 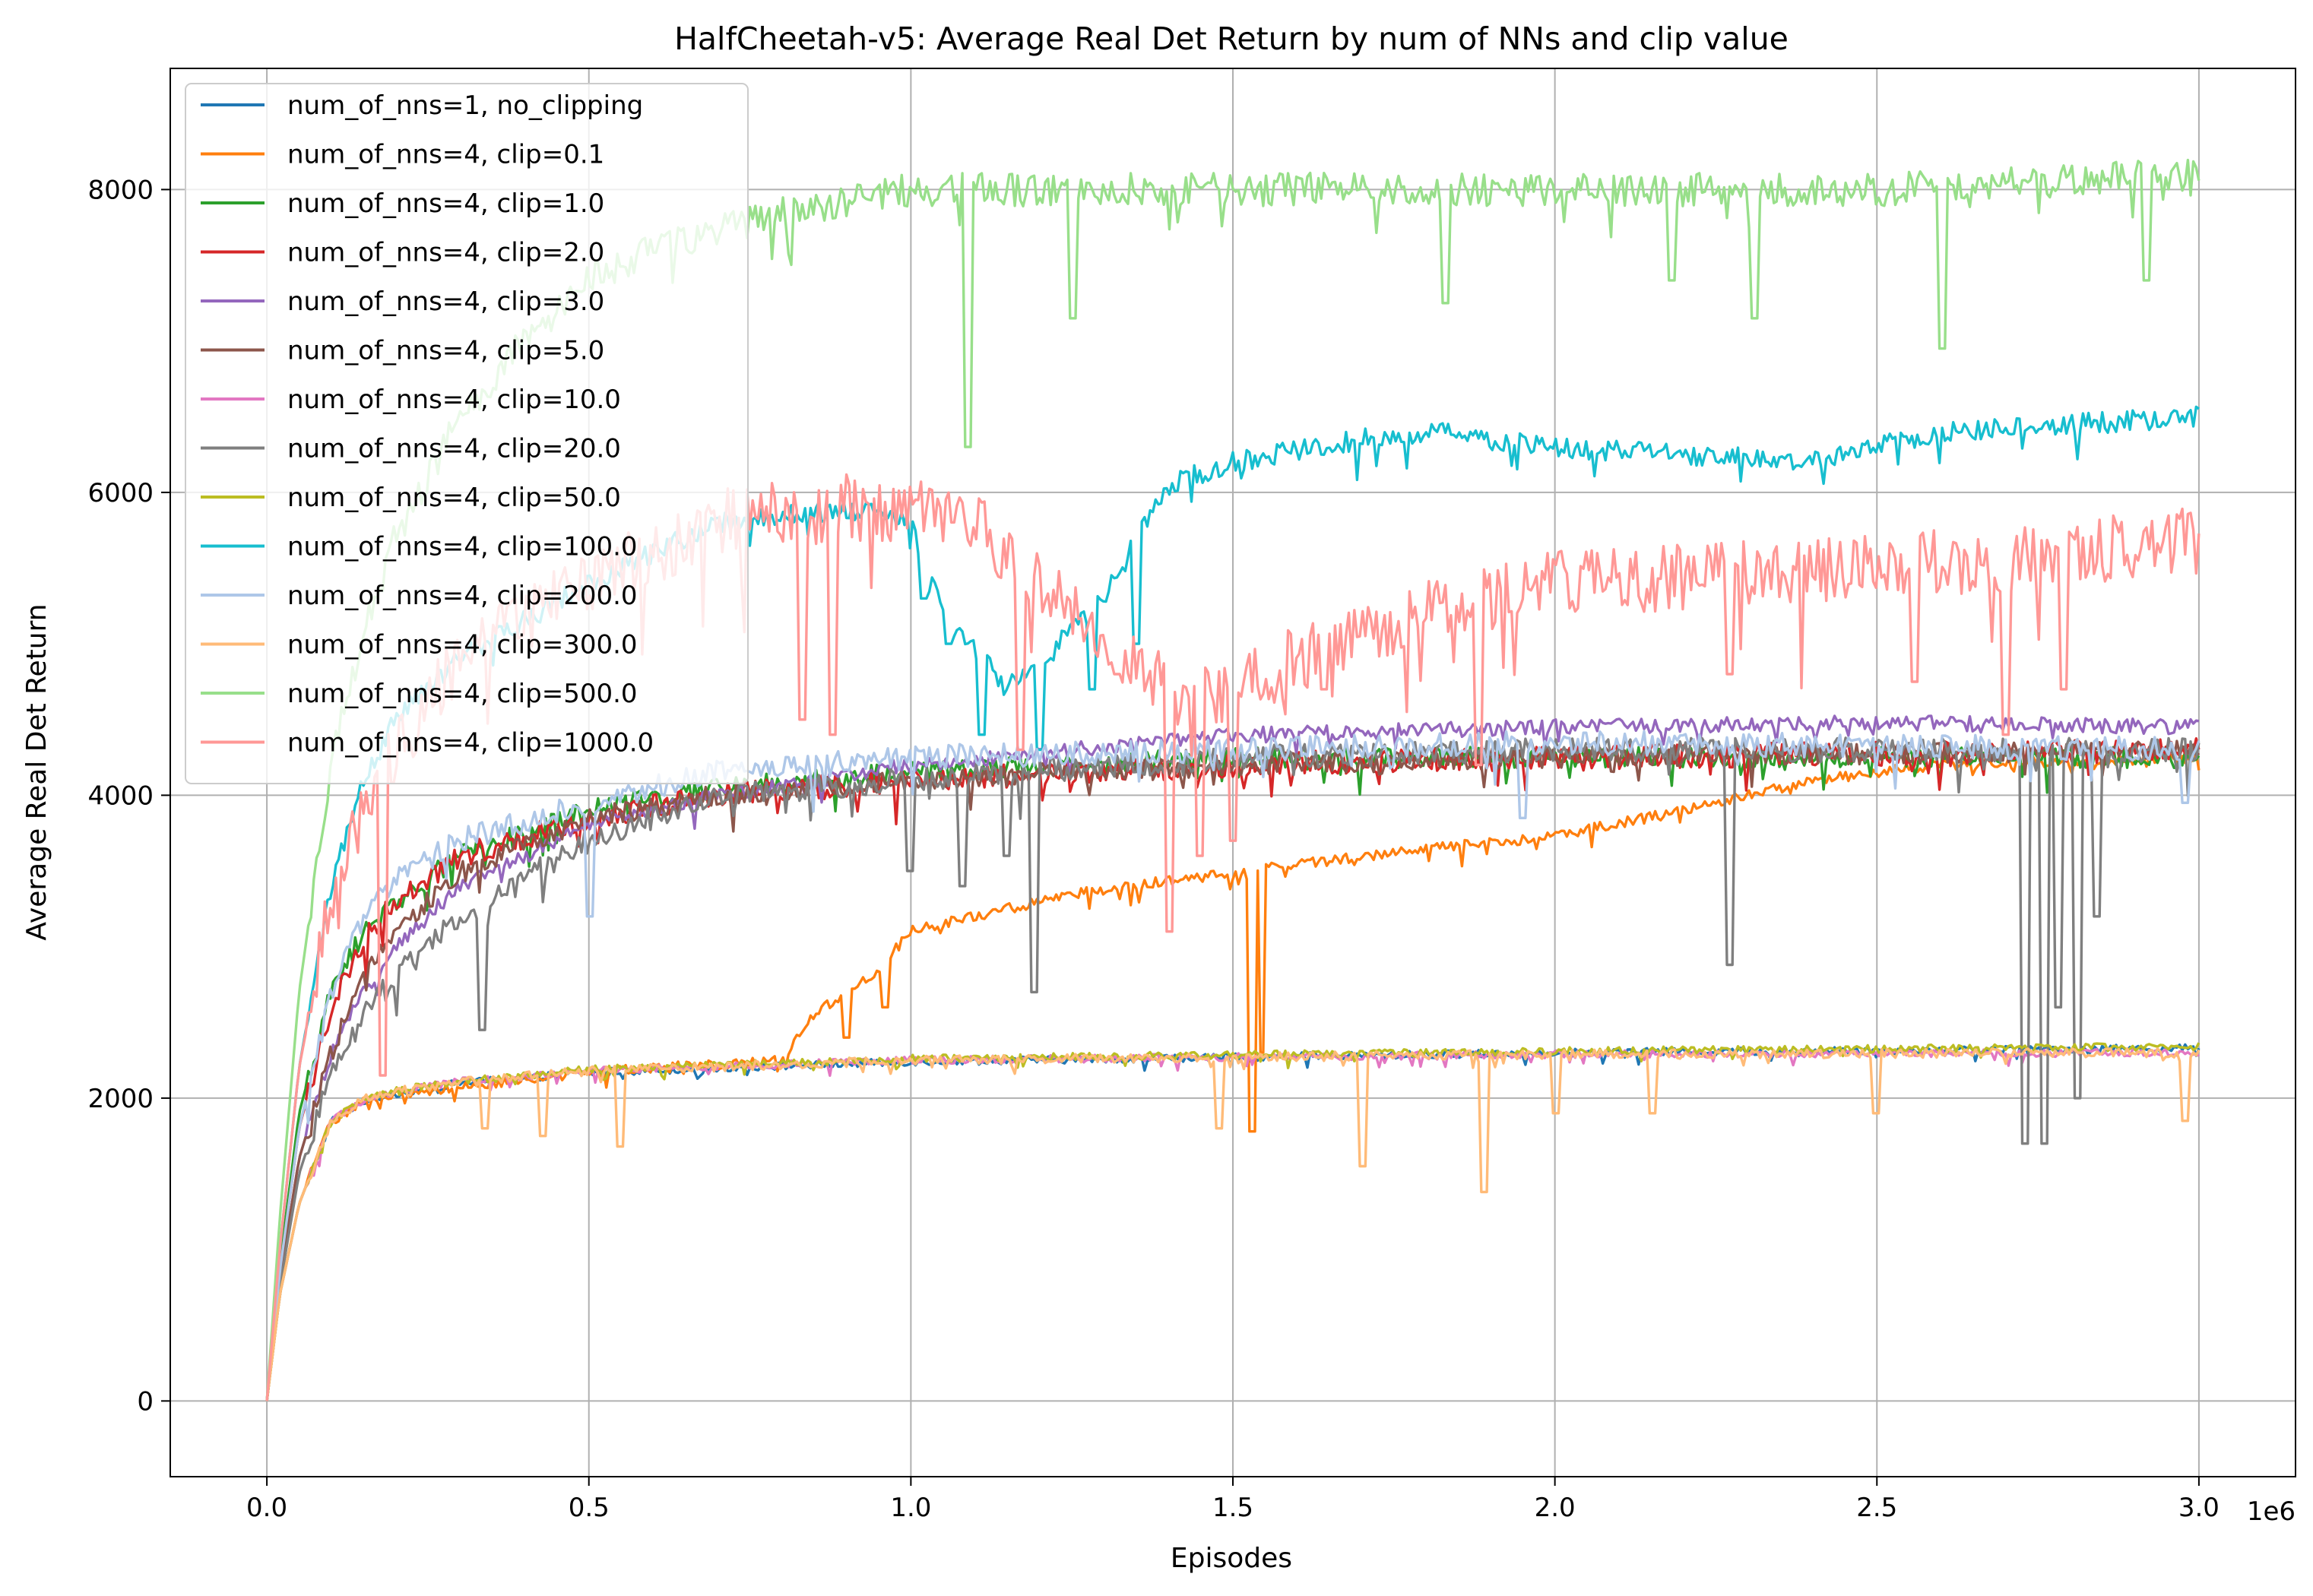 What do you see at coordinates (36, 771) in the screenshot?
I see `y-axis-label: Average Real Det Return` at bounding box center [36, 771].